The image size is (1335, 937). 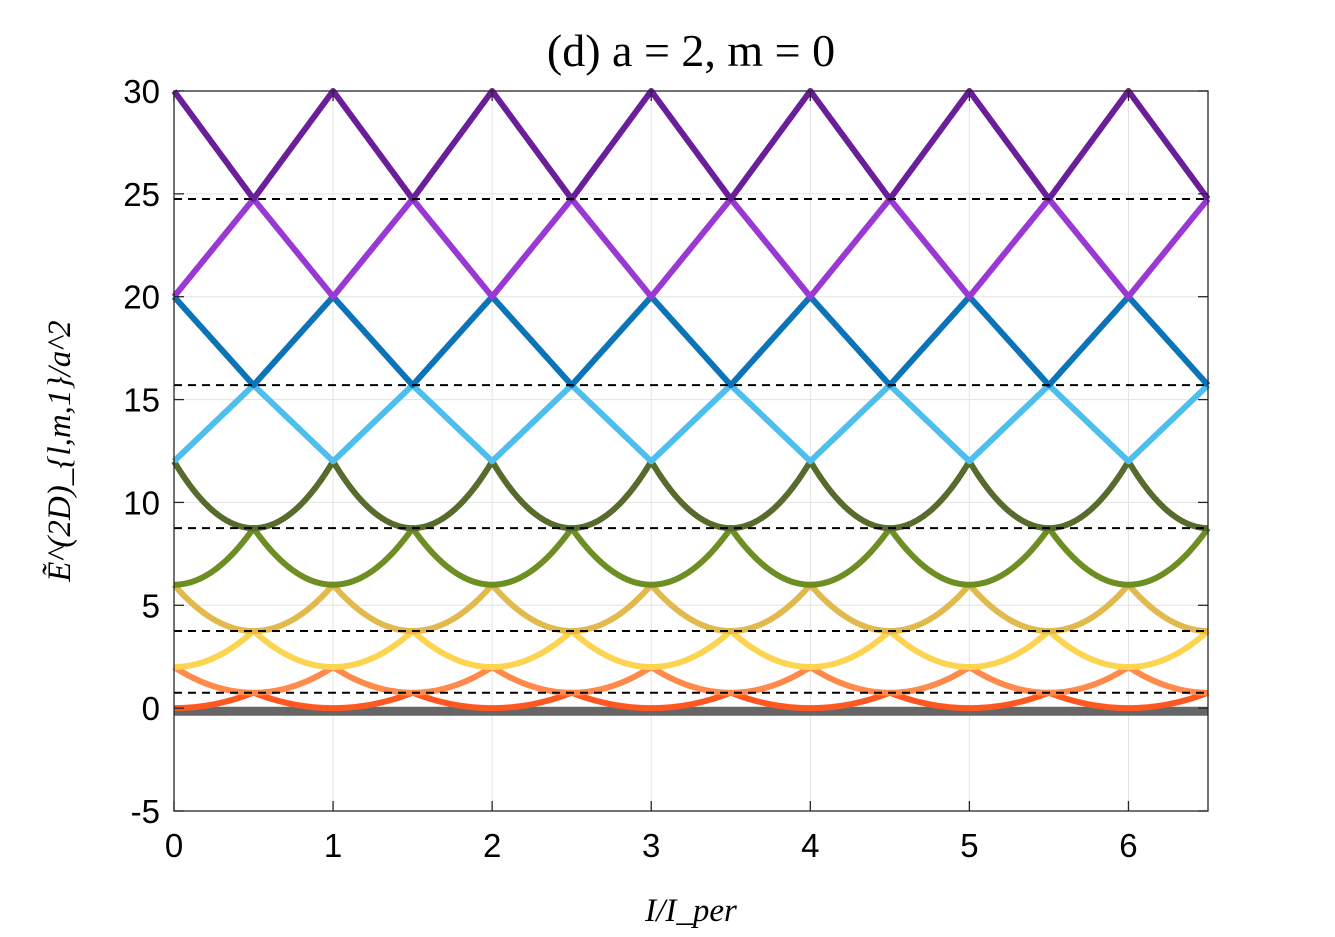 I want to click on y-axis-label: Ẽ^(2D)_{l,m,1}/a^2, so click(x=59, y=451).